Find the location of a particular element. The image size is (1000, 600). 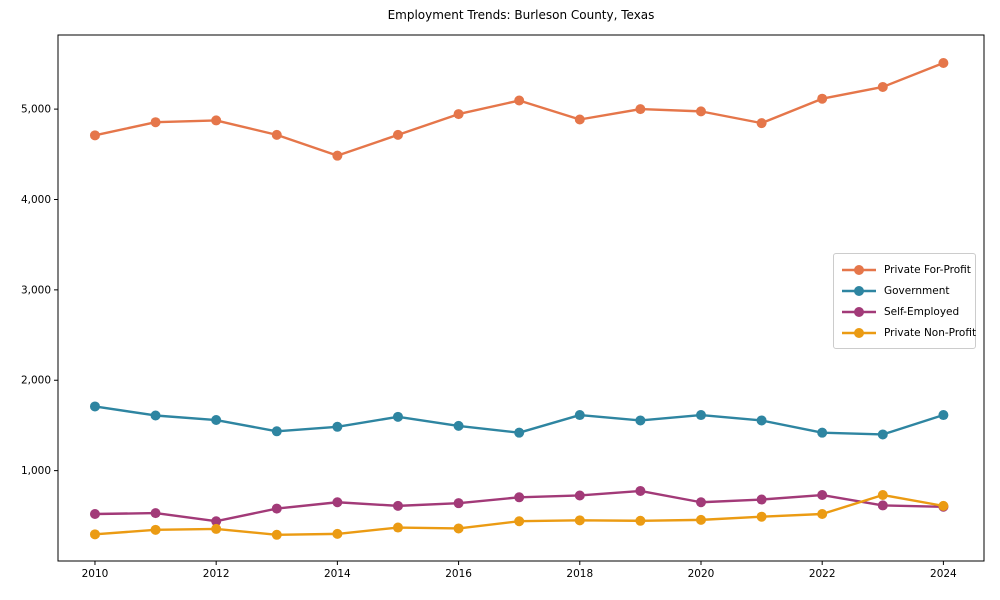

x-tick-label: 2022 is located at coordinates (822, 574).